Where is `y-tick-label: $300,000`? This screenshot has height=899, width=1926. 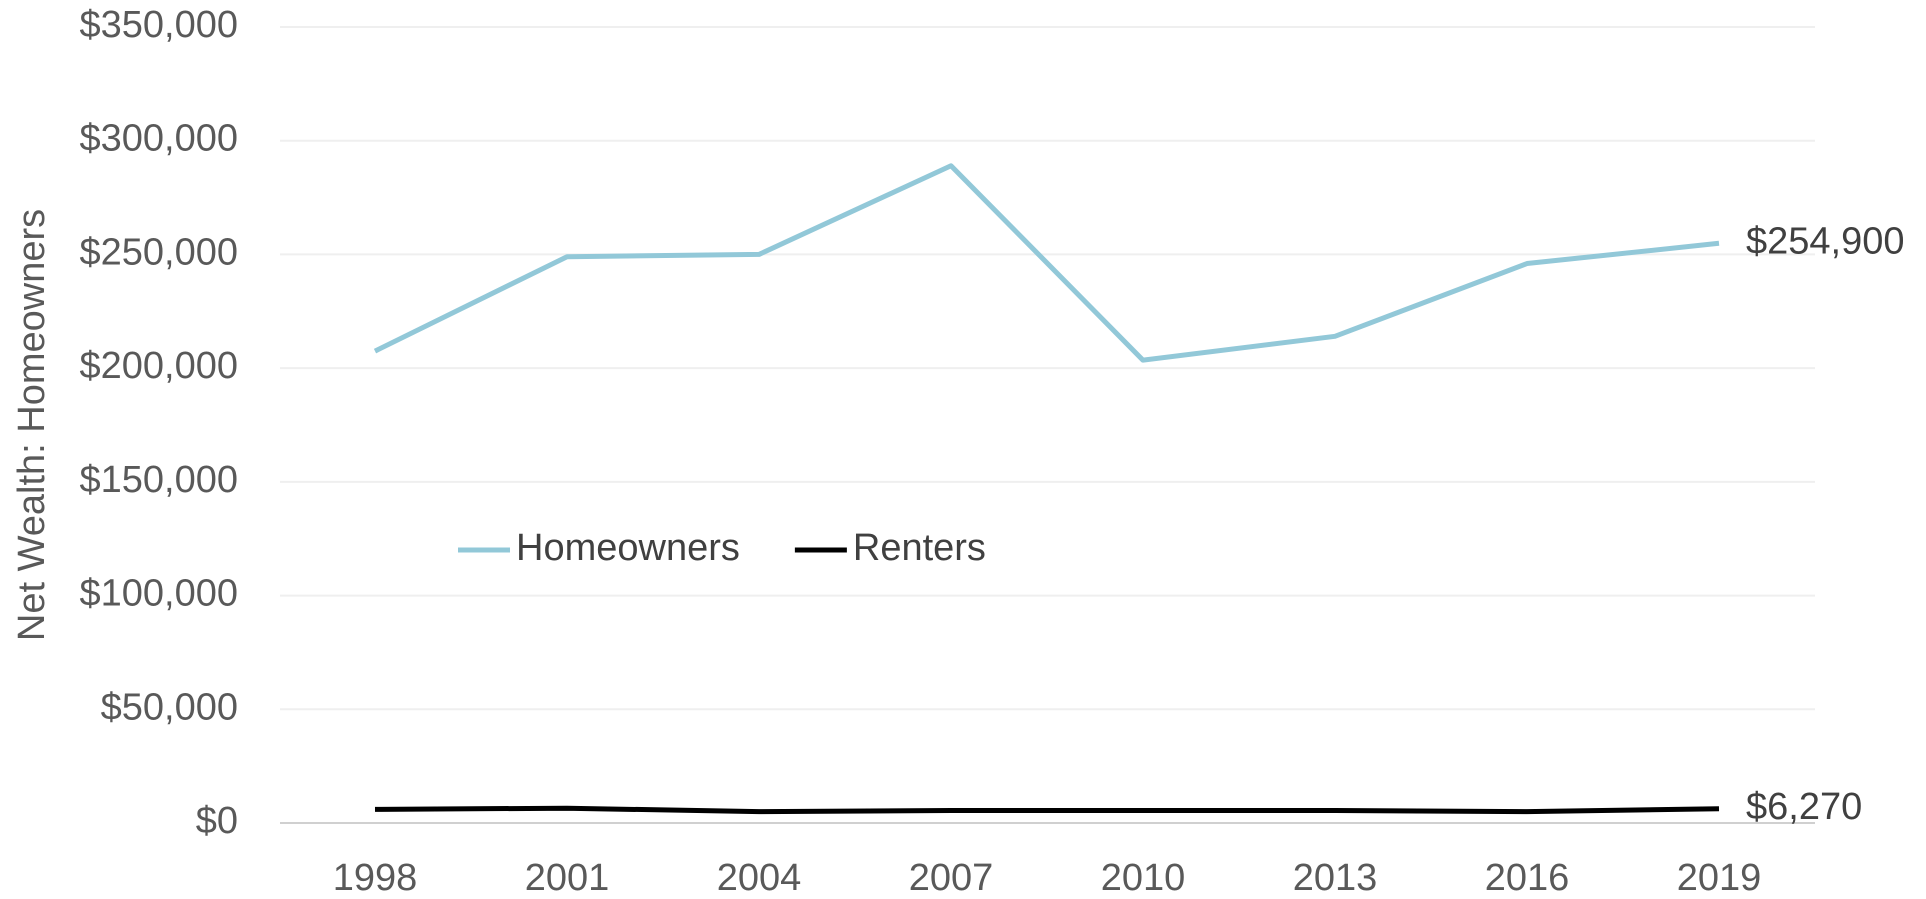 y-tick-label: $300,000 is located at coordinates (159, 139).